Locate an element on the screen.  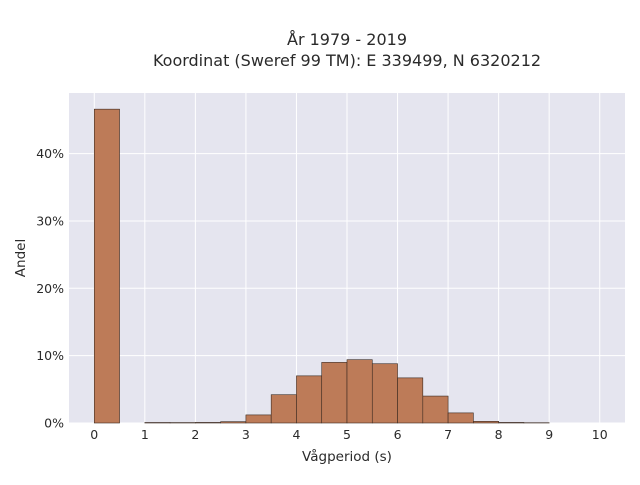
y-tick-label: 40% is located at coordinates (50, 153).